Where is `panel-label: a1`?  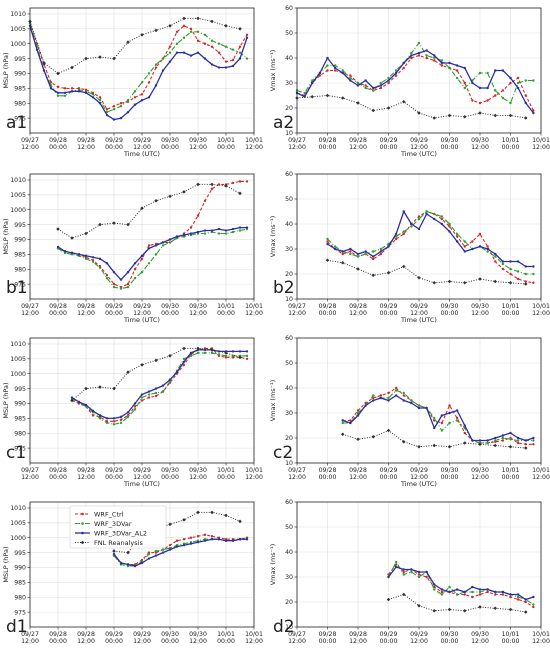 panel-label: a1 is located at coordinates (16, 123).